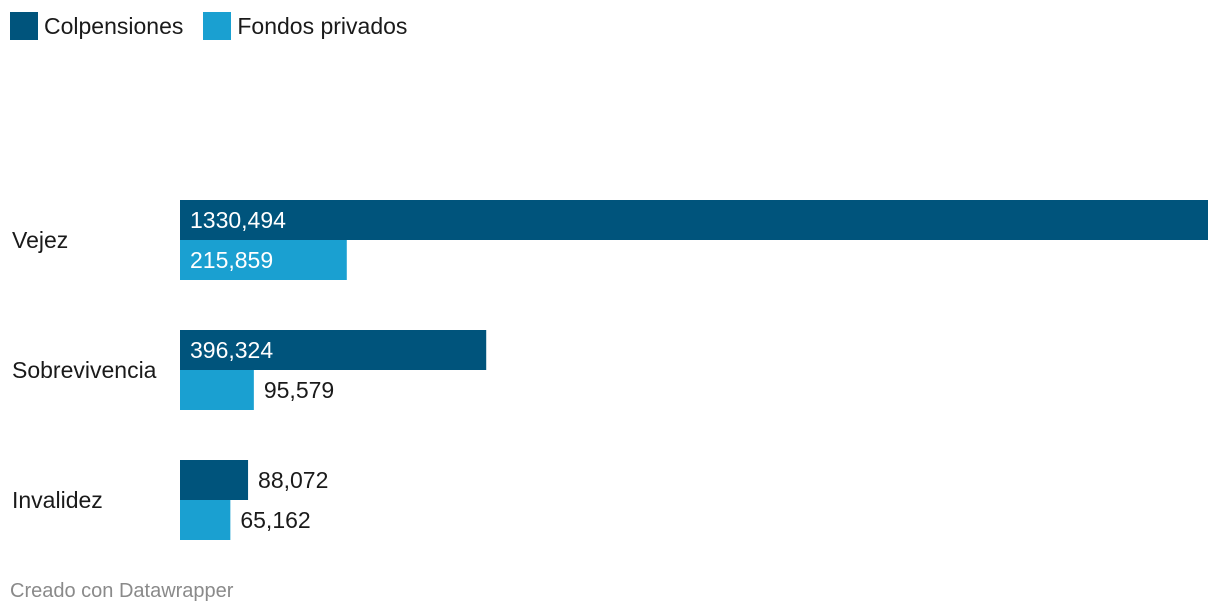 This screenshot has width=1220, height=616. Describe the element at coordinates (275, 520) in the screenshot. I see `value-label-invalidez-fondos-privados: 65,162` at that location.